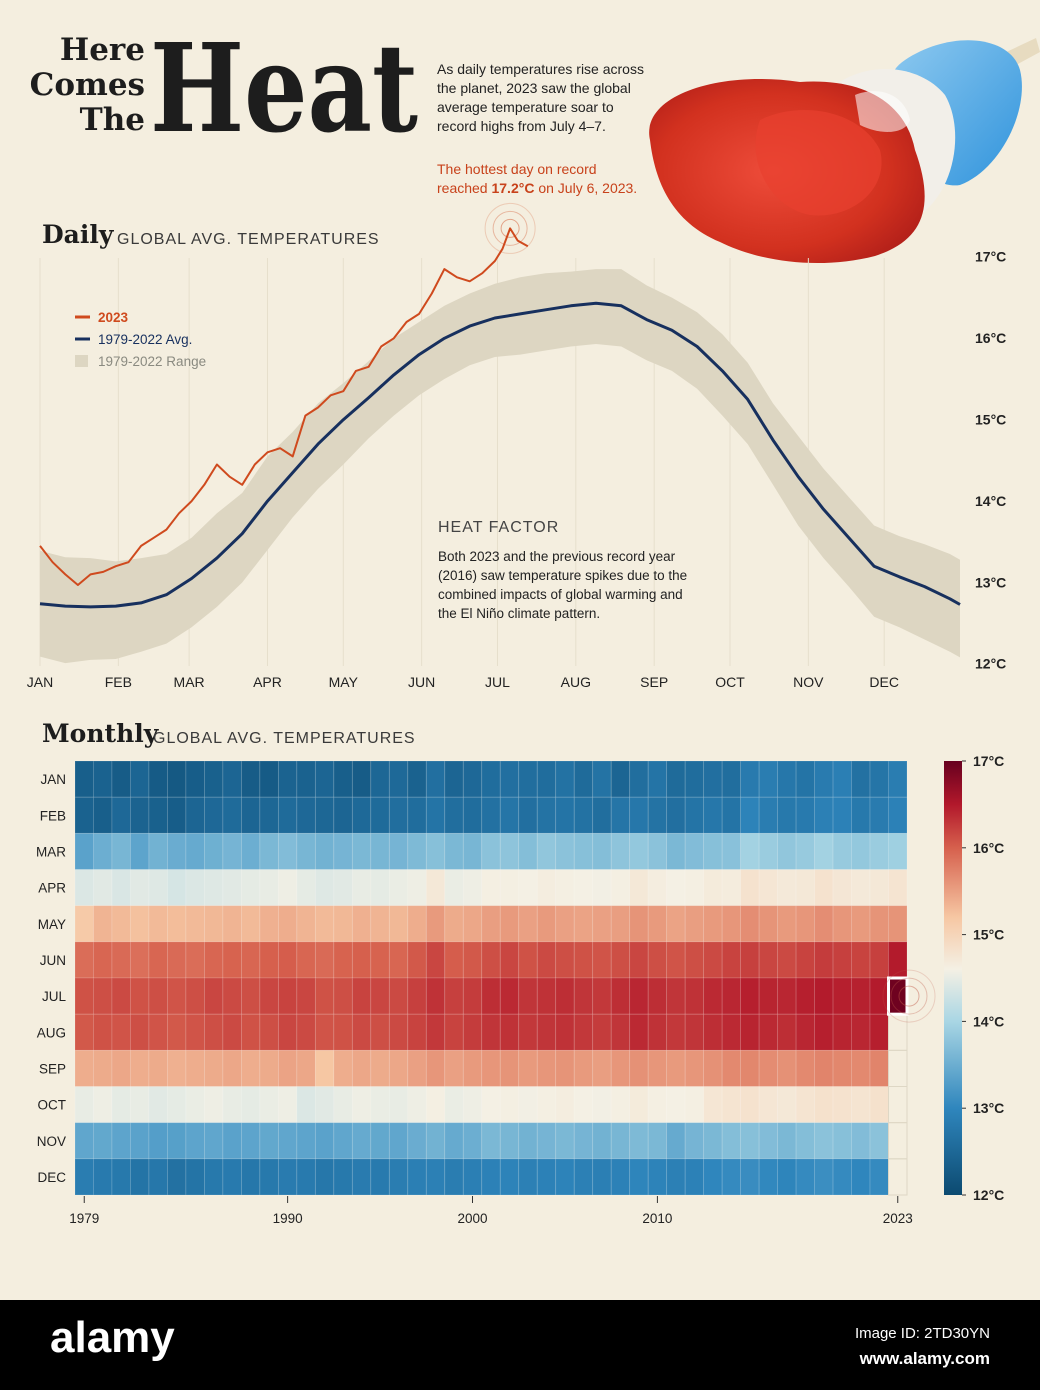 The width and height of the screenshot is (1040, 1390). What do you see at coordinates (112, 120) in the screenshot?
I see `title-line: The` at bounding box center [112, 120].